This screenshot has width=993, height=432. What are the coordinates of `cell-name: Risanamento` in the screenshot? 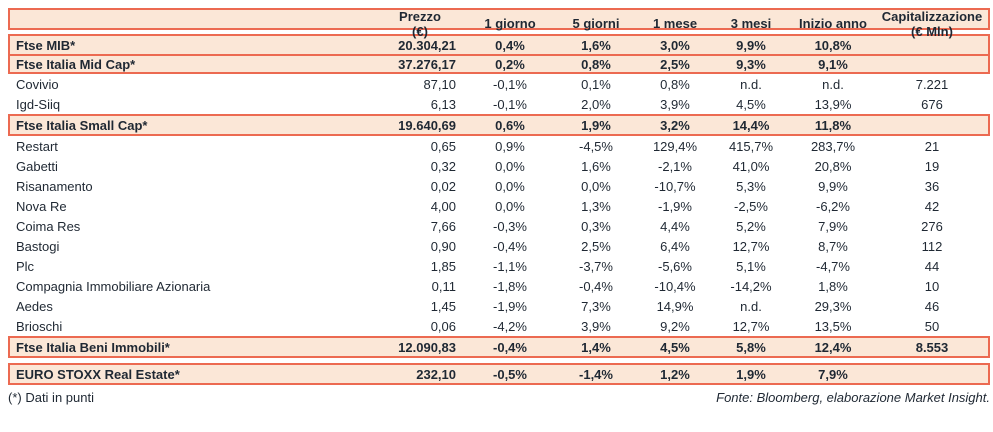 It's located at (54, 186).